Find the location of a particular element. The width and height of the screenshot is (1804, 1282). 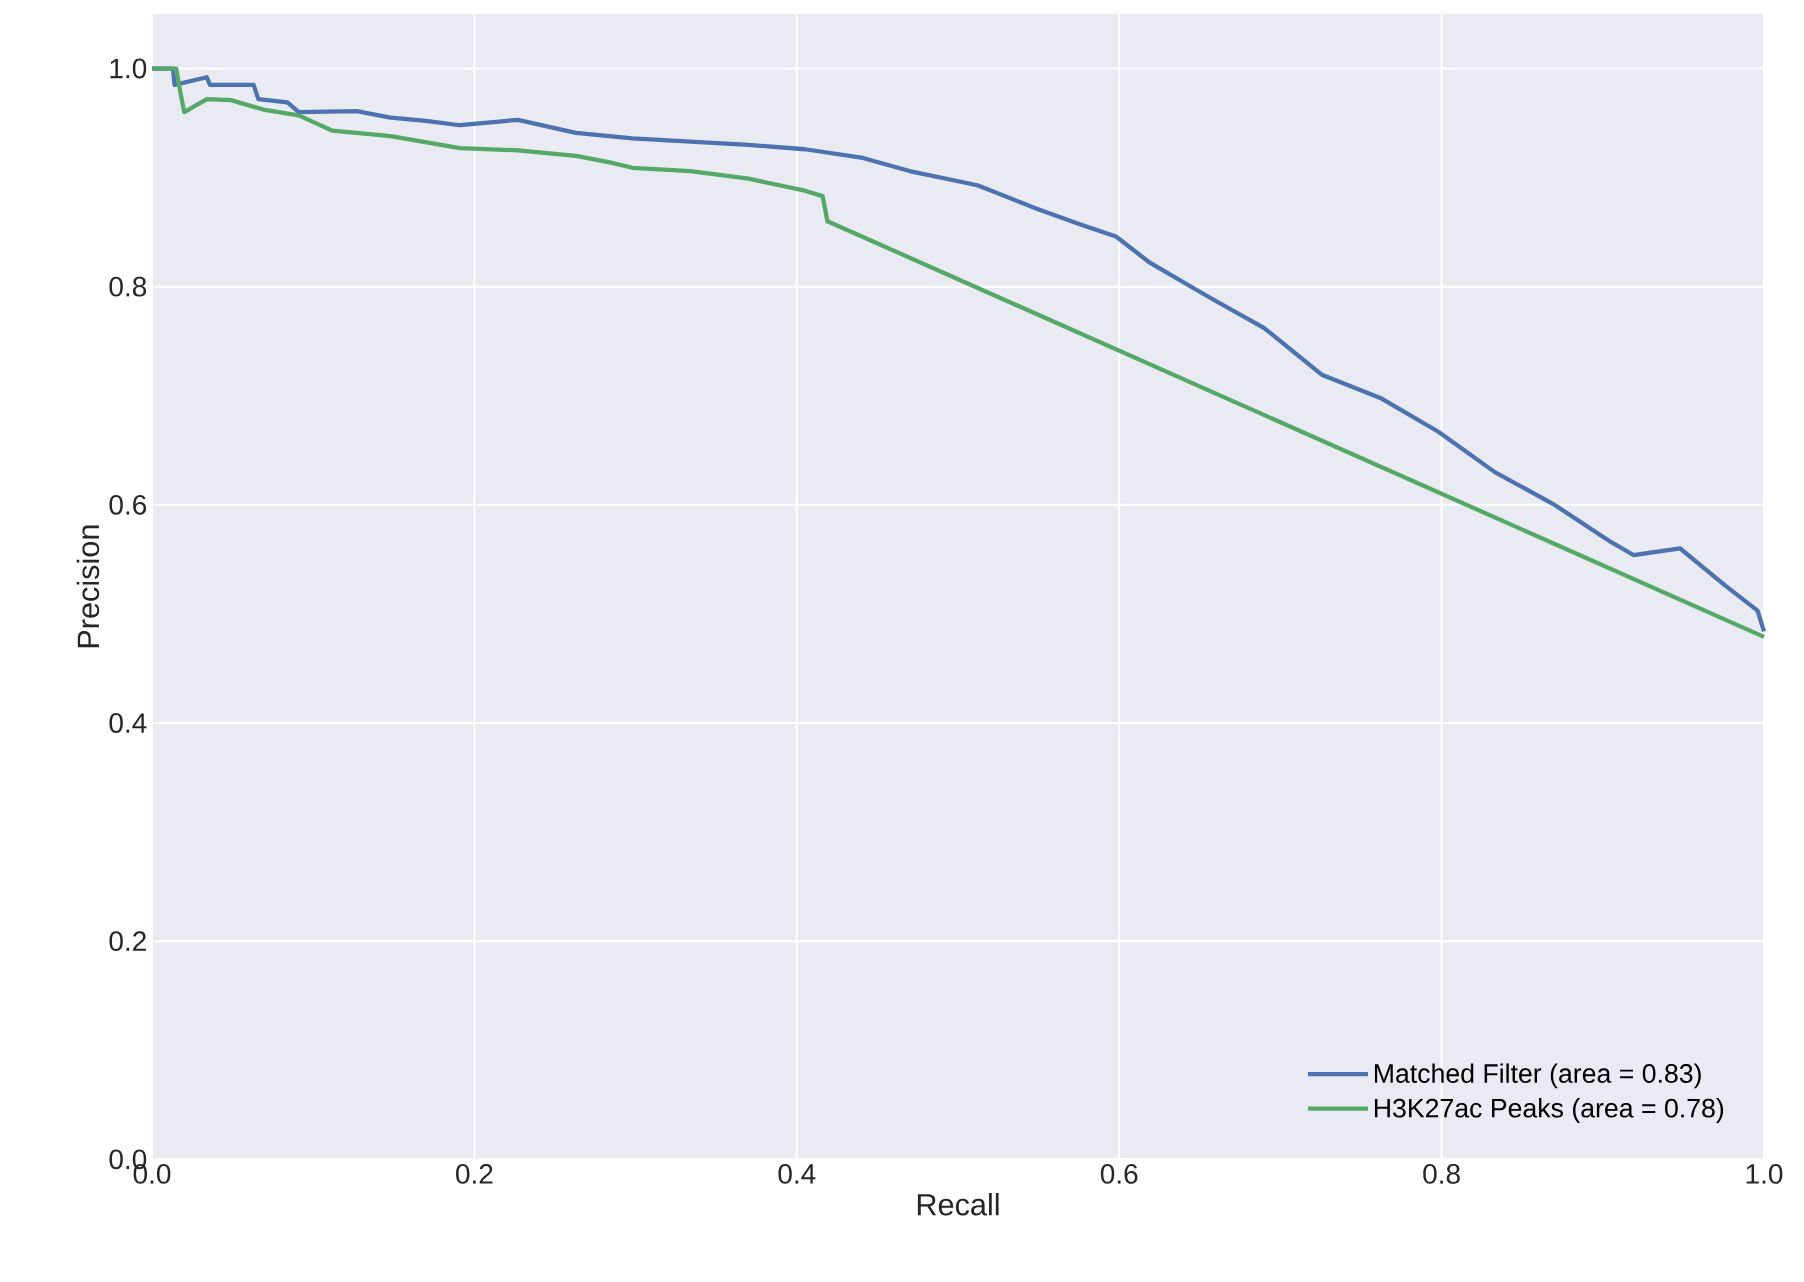

x-tick-label: 1.0 is located at coordinates (1764, 1174).